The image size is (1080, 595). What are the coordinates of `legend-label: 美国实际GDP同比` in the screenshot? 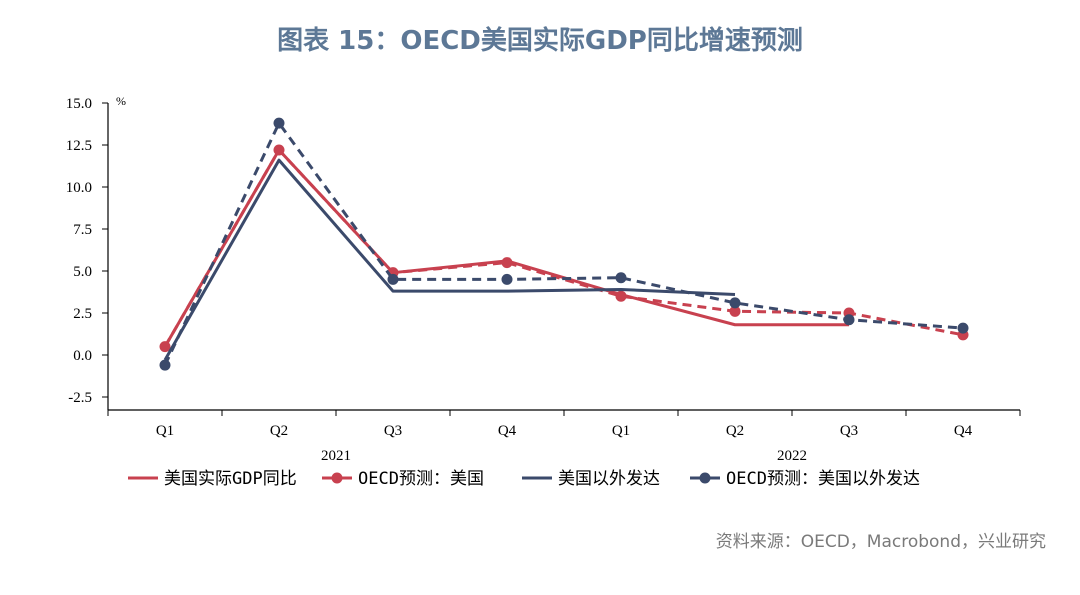 It's located at (230, 479).